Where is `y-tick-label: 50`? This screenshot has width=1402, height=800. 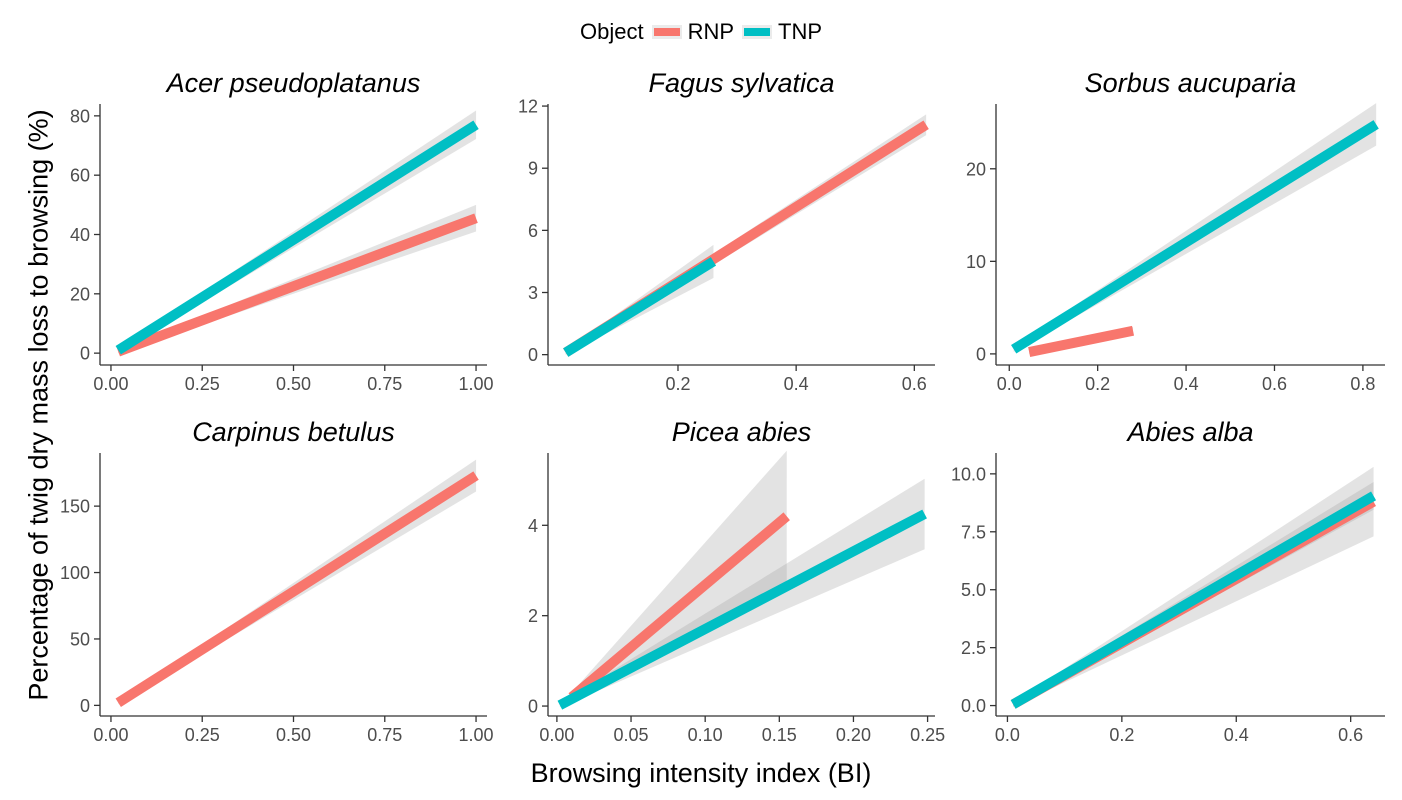 y-tick-label: 50 is located at coordinates (80, 639).